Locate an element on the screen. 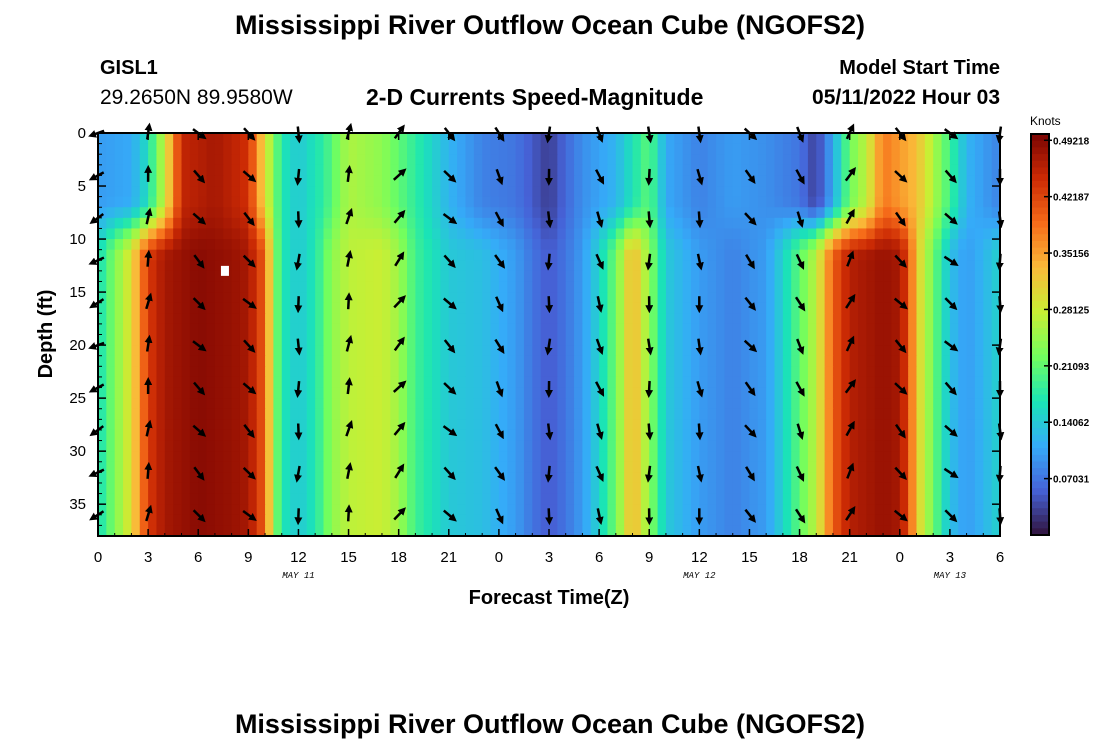 Image resolution: width=1100 pixels, height=750 pixels. x-axis-label: Forecast Time(Z) is located at coordinates (549, 598).